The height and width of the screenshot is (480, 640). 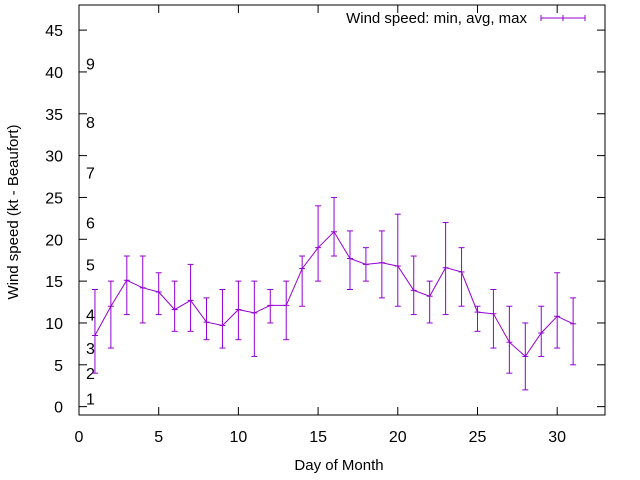 I want to click on y-axis-title: Wind speed (kt - Beaufort), so click(x=13, y=211).